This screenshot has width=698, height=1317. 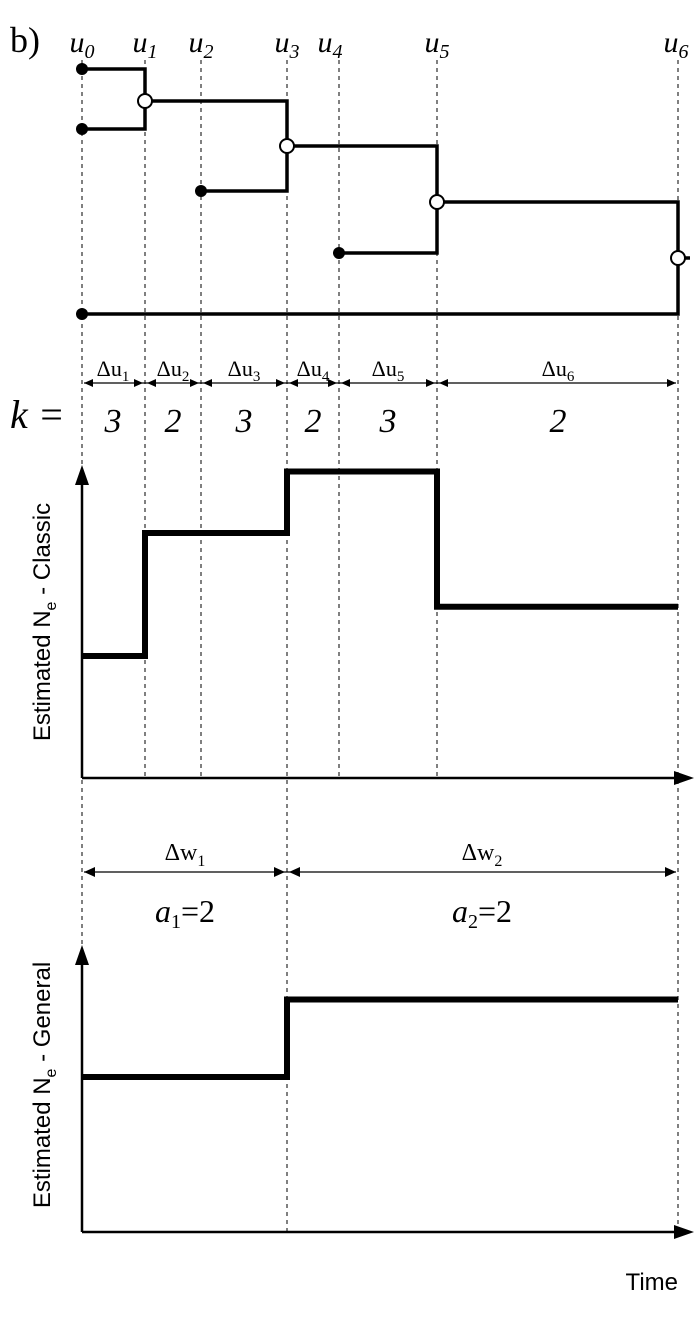 I want to click on k-label: k =, so click(x=37, y=414).